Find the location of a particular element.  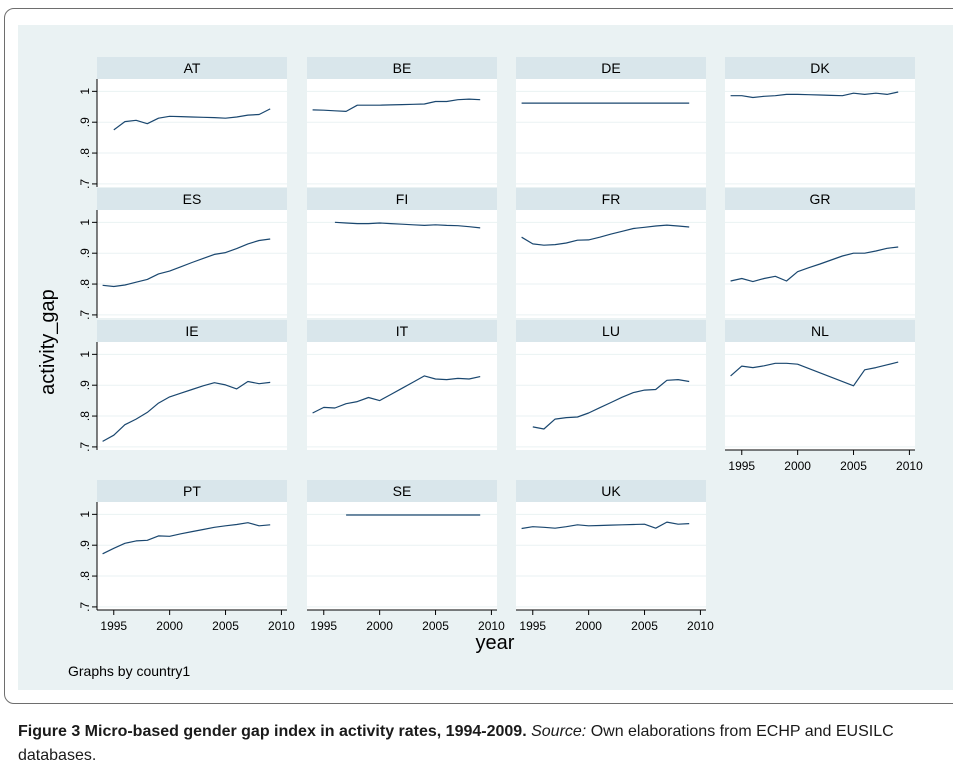

panel-plot-area-lu is located at coordinates (611, 396).